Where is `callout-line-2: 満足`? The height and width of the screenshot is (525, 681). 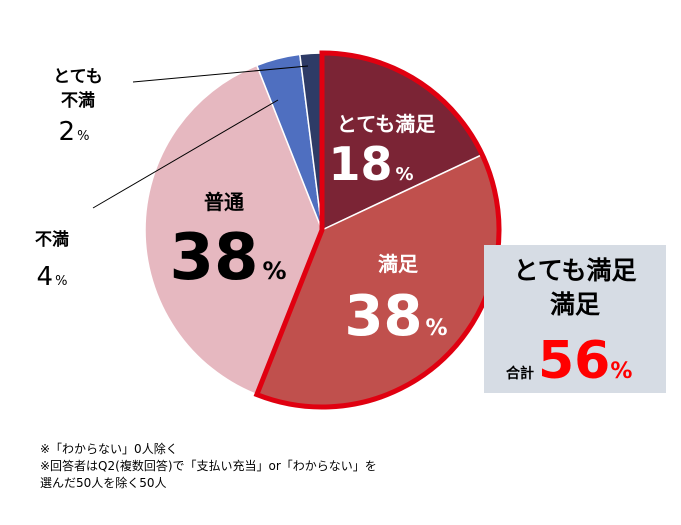 callout-line-2: 満足 is located at coordinates (574, 304).